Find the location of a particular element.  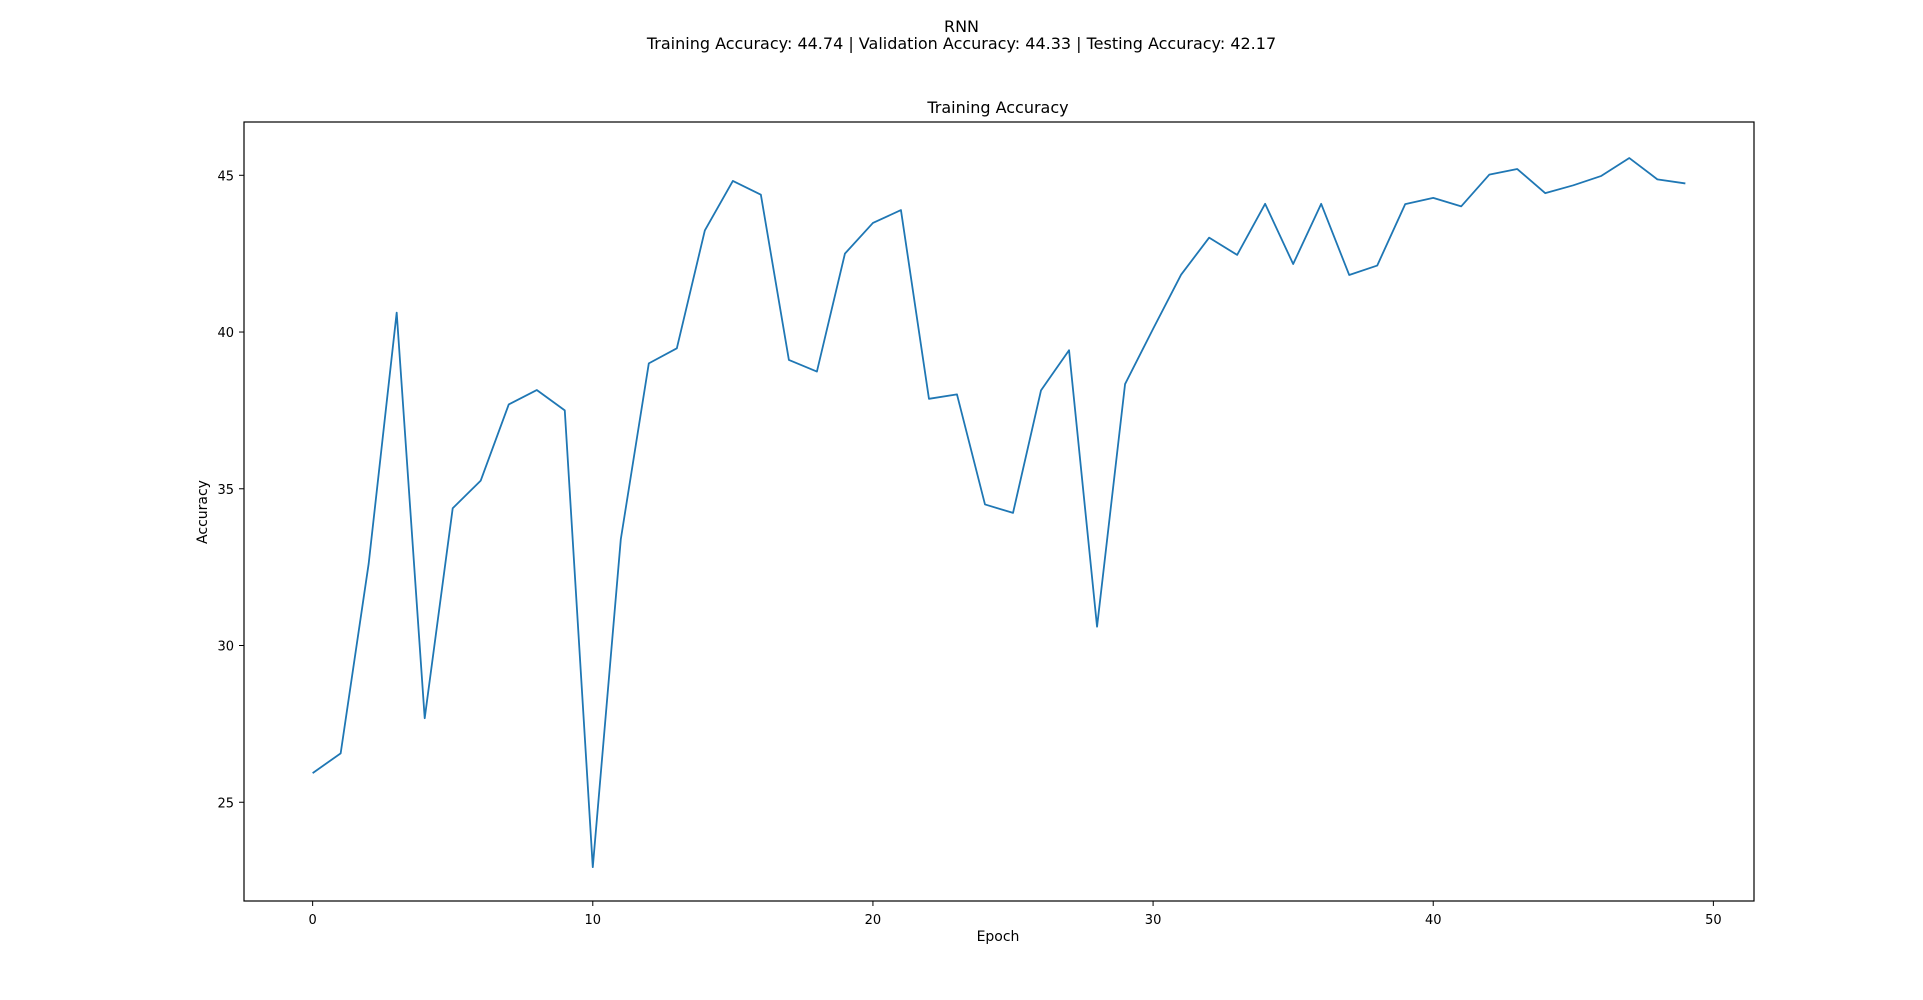

x-tick-label: 40 is located at coordinates (1433, 920).